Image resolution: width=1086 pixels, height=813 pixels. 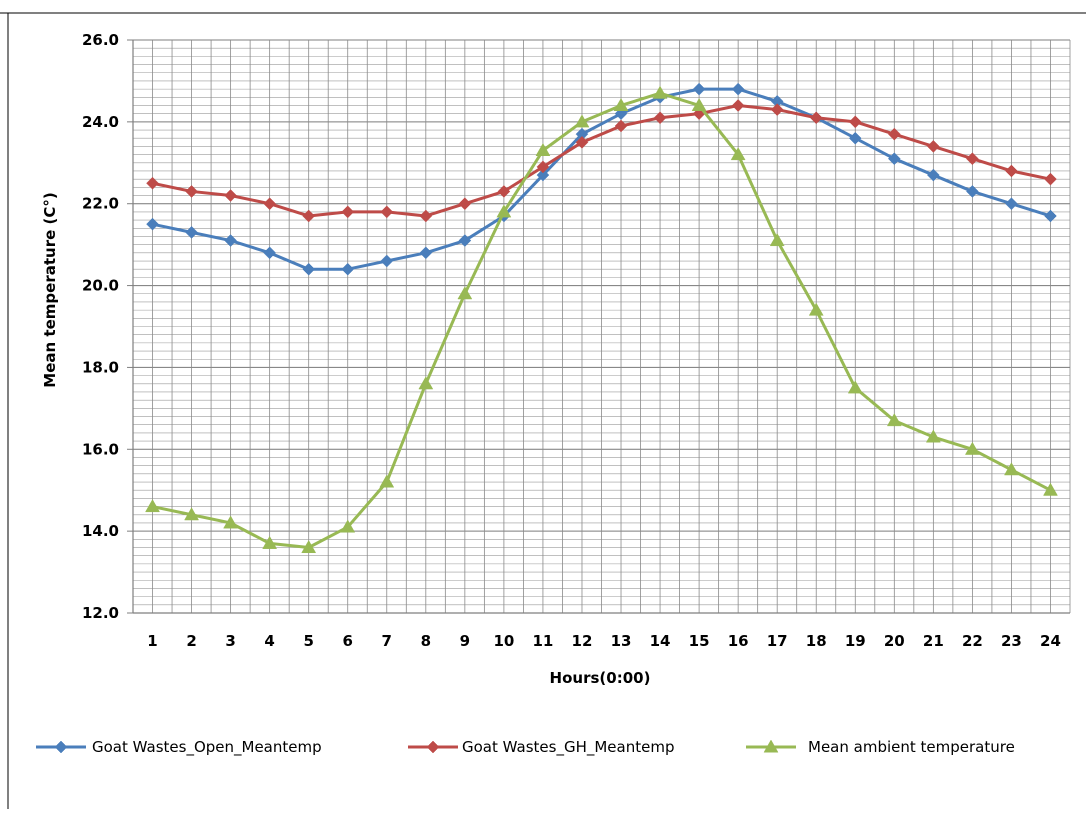 I want to click on x-tick-label: 9, so click(x=465, y=641).